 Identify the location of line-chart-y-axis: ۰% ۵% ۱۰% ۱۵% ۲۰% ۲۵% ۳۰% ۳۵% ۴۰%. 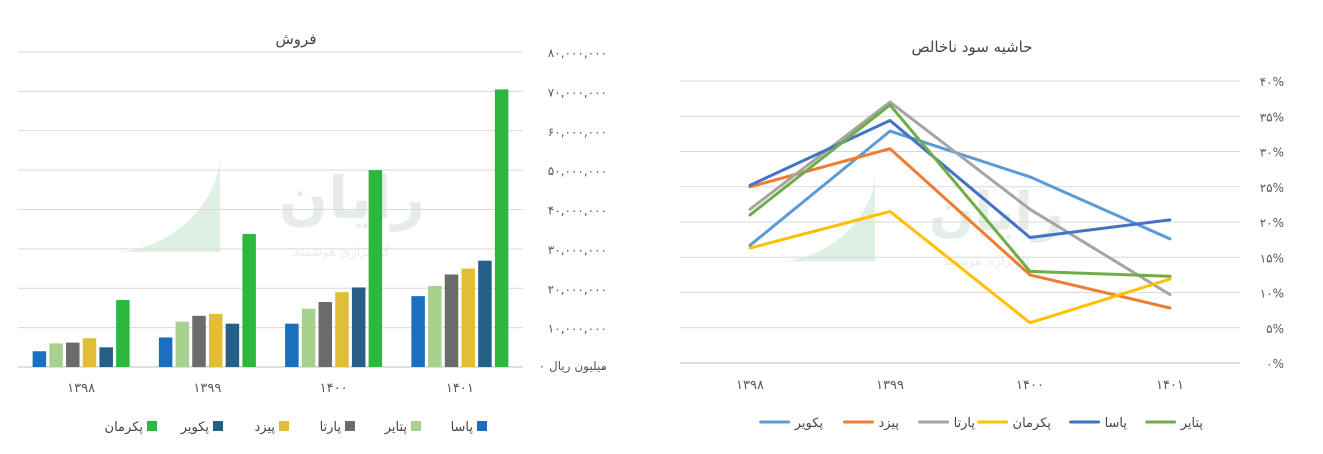
(1272, 223).